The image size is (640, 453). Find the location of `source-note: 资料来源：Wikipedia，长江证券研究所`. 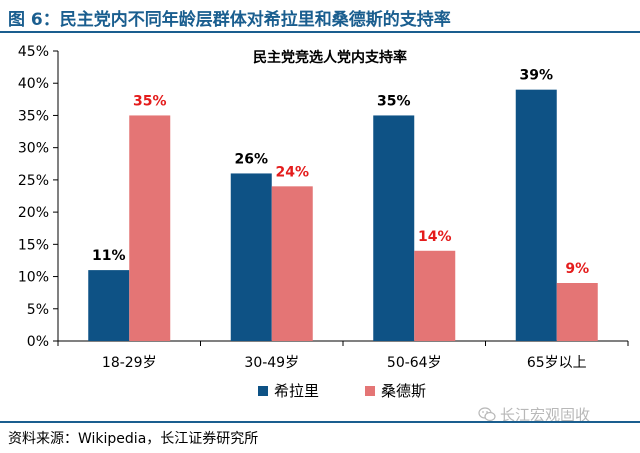

source-note: 资料来源：Wikipedia，长江证券研究所 is located at coordinates (133, 439).